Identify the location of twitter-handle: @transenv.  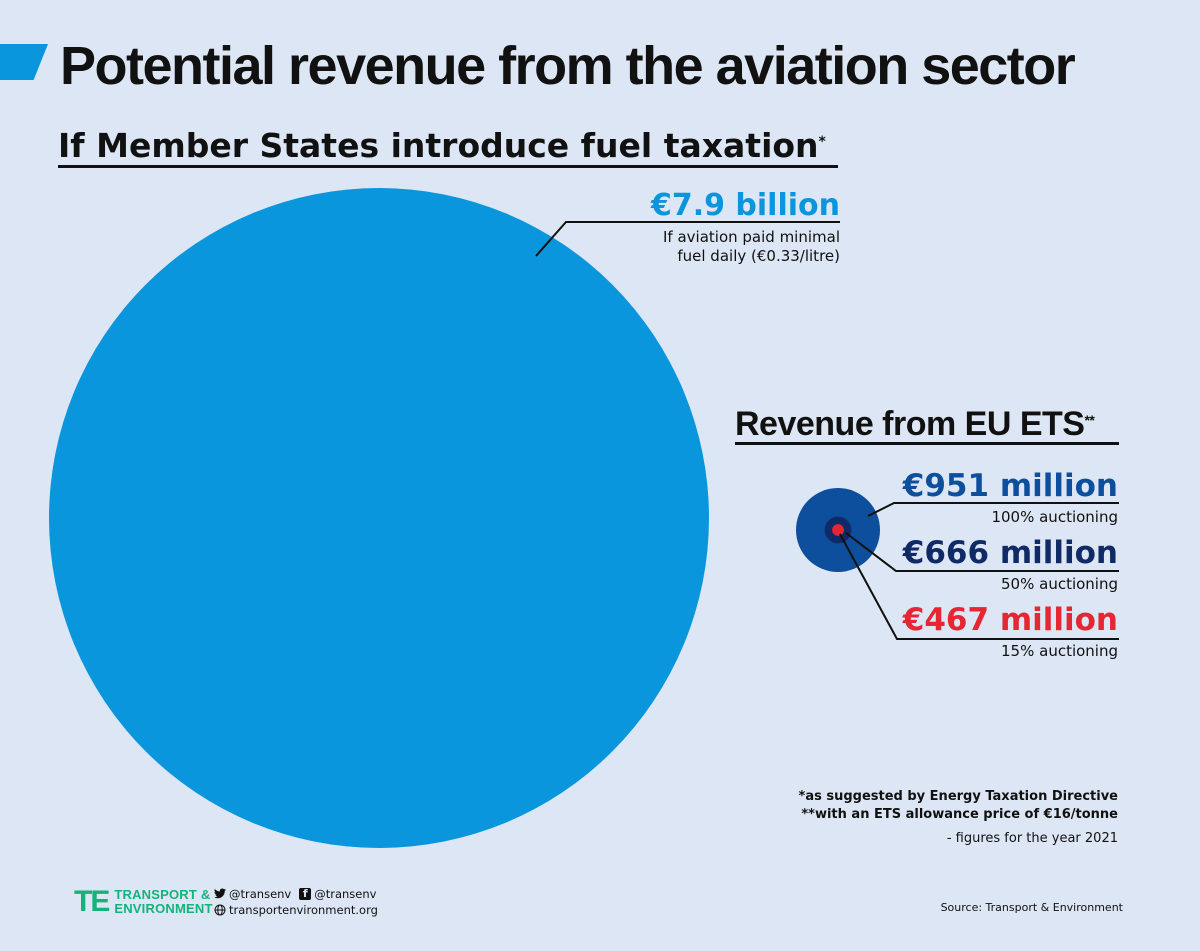
(260, 894).